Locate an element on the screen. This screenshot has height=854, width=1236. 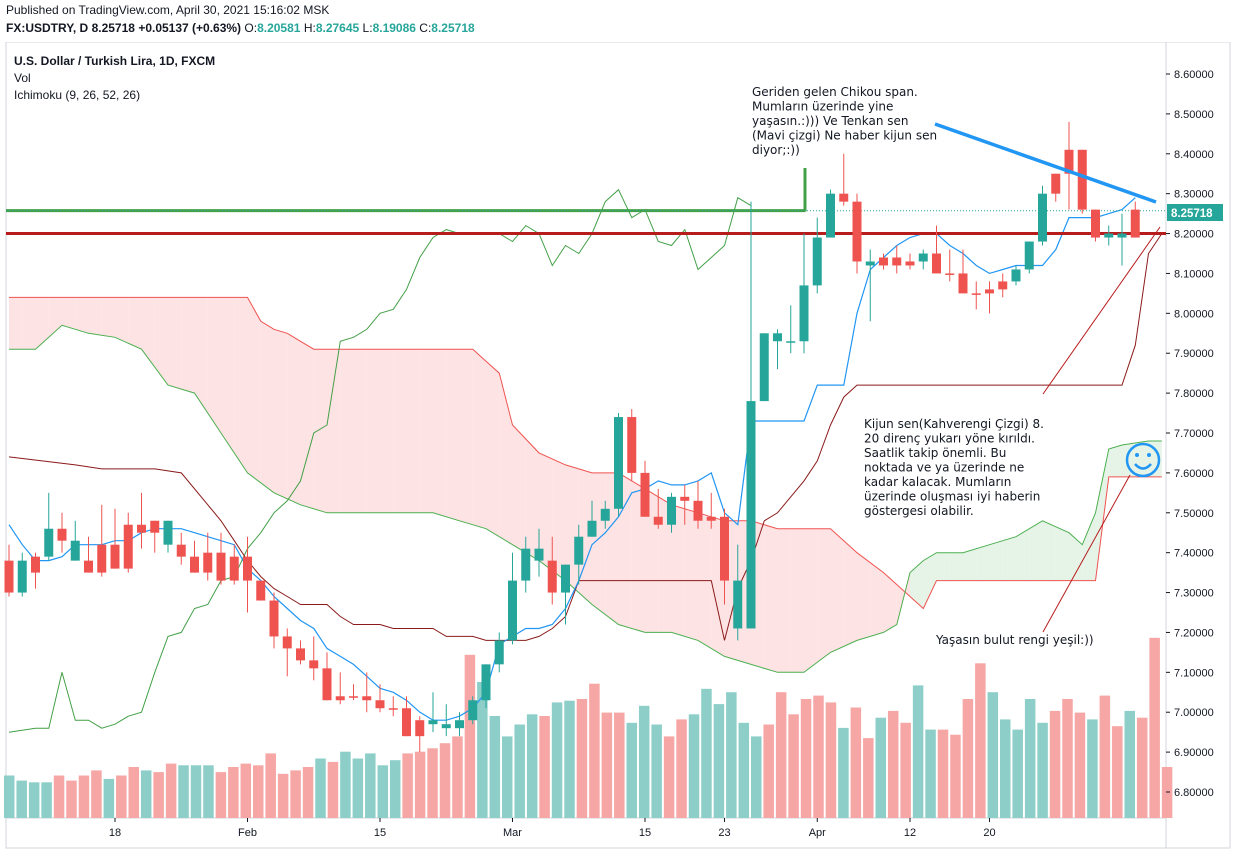
legend-ichimoku: Ichimoku (9, 26, 52, 26) is located at coordinates (77, 95).